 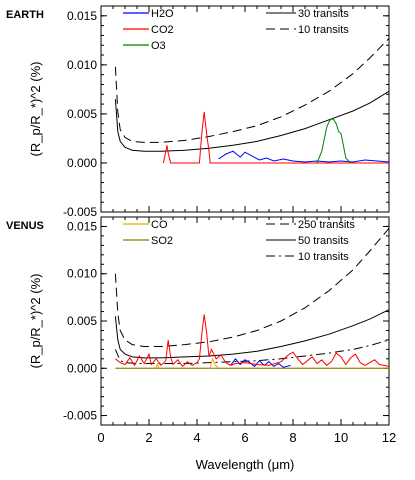 What do you see at coordinates (244, 437) in the screenshot?
I see `x-tick-label: 6` at bounding box center [244, 437].